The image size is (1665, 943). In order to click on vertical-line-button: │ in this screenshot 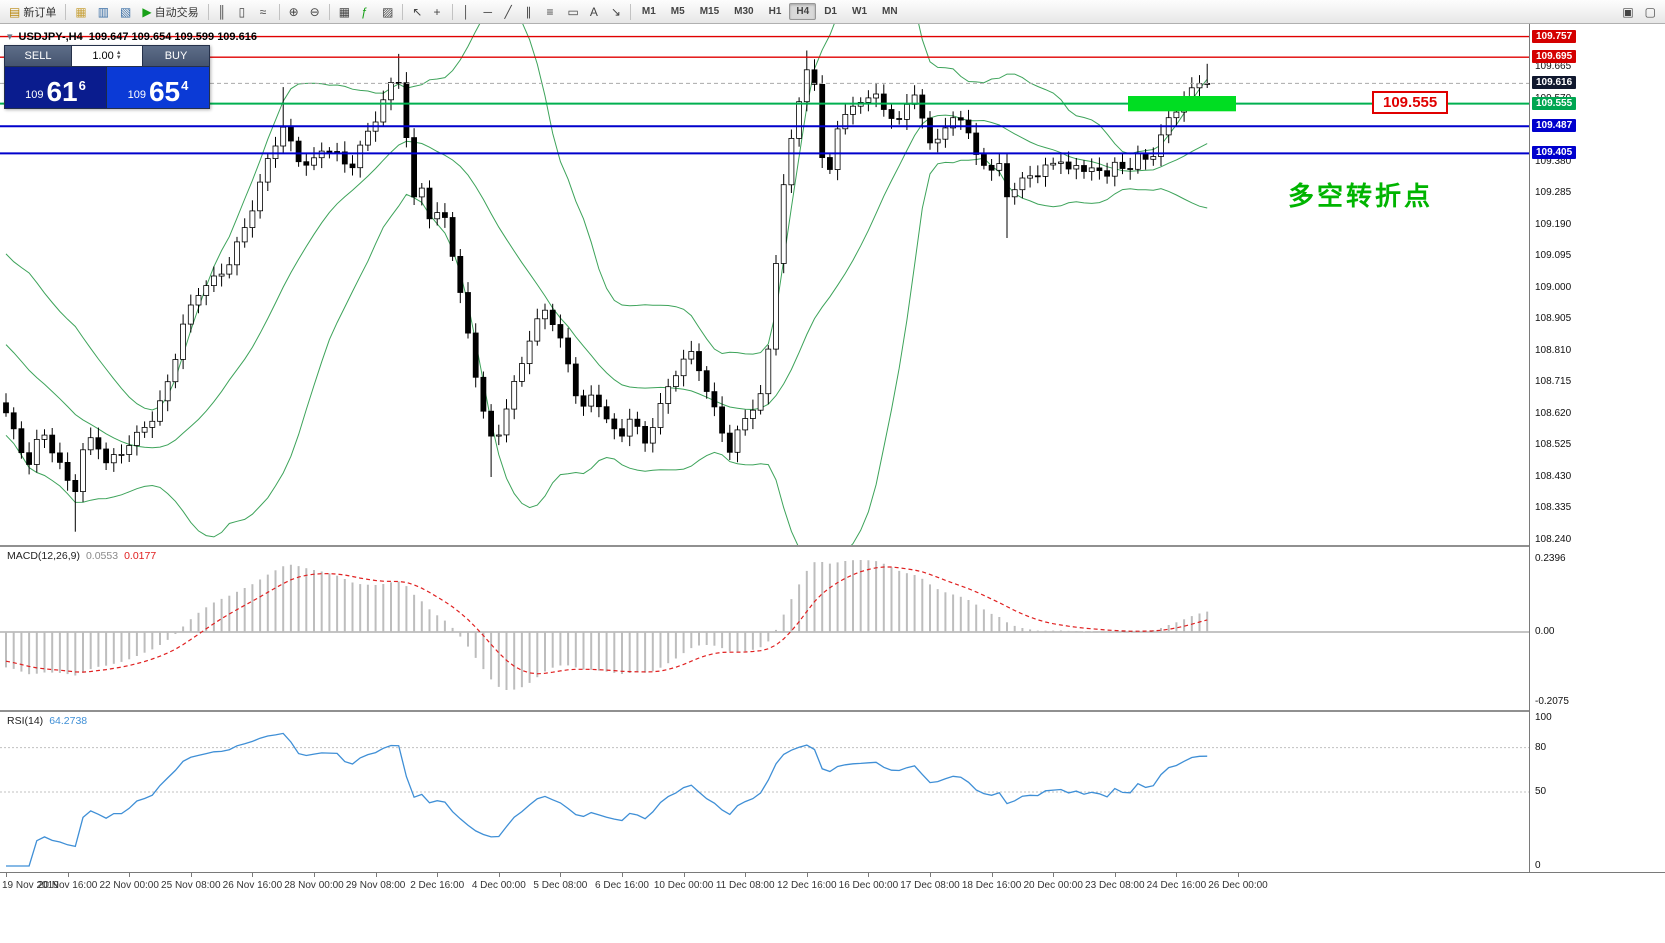, I will do `click(467, 12)`.